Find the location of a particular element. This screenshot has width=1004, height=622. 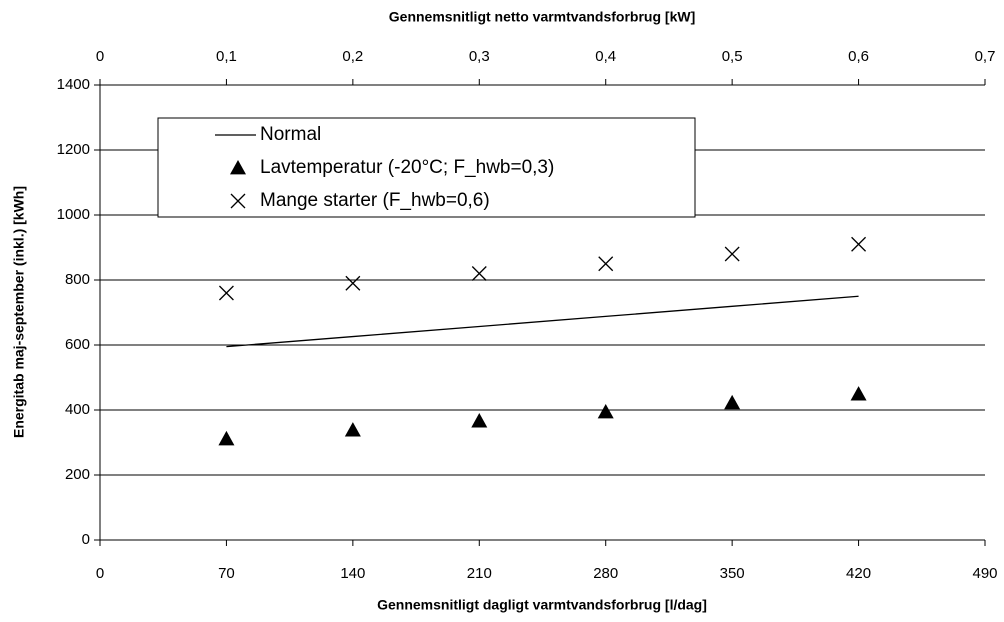

x-tick-label: 280 is located at coordinates (605, 573).